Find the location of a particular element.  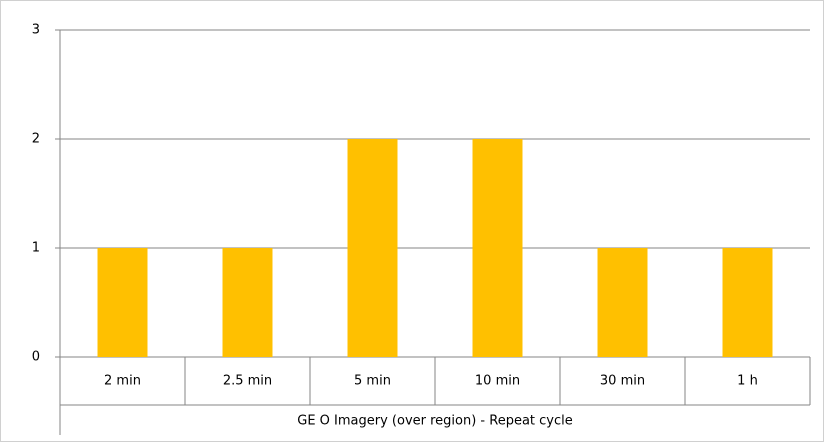

y-tick-label: 0 is located at coordinates (36, 357).